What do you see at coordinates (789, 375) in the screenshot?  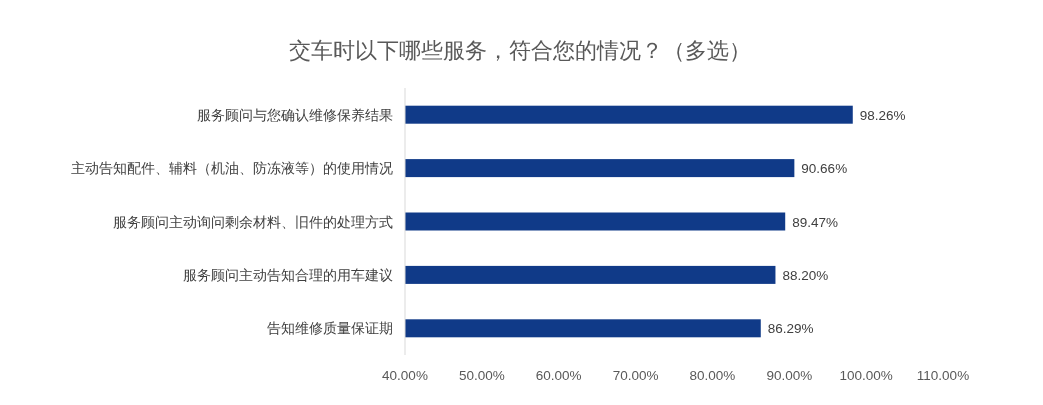 I see `x-tick-label: 90.00%` at bounding box center [789, 375].